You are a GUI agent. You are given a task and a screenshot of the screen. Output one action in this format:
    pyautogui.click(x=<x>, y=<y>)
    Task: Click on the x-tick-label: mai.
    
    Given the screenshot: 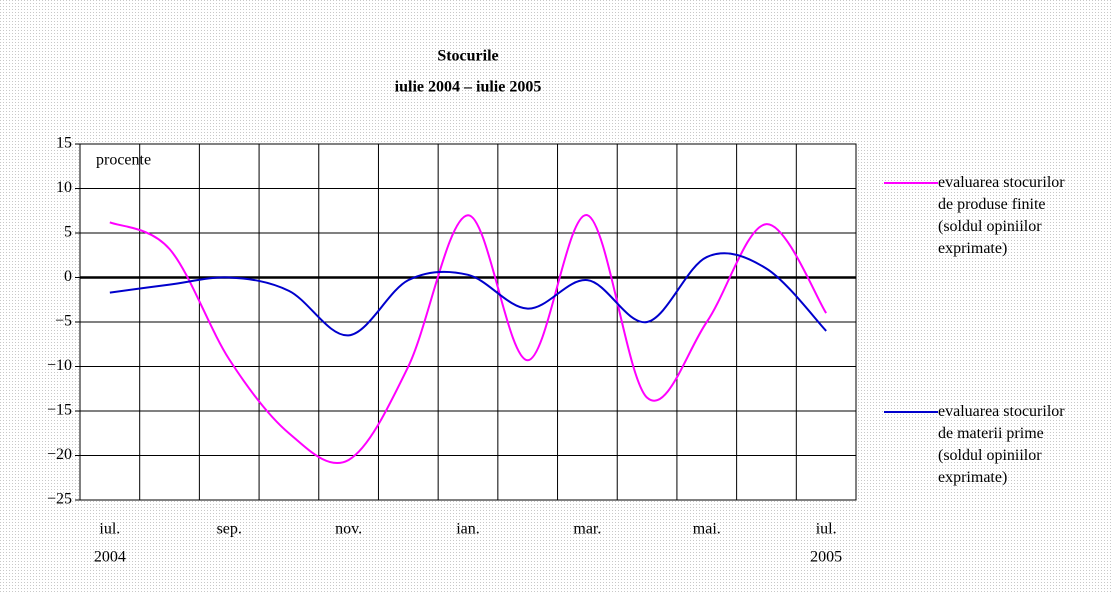 What is the action you would take?
    pyautogui.click(x=707, y=529)
    